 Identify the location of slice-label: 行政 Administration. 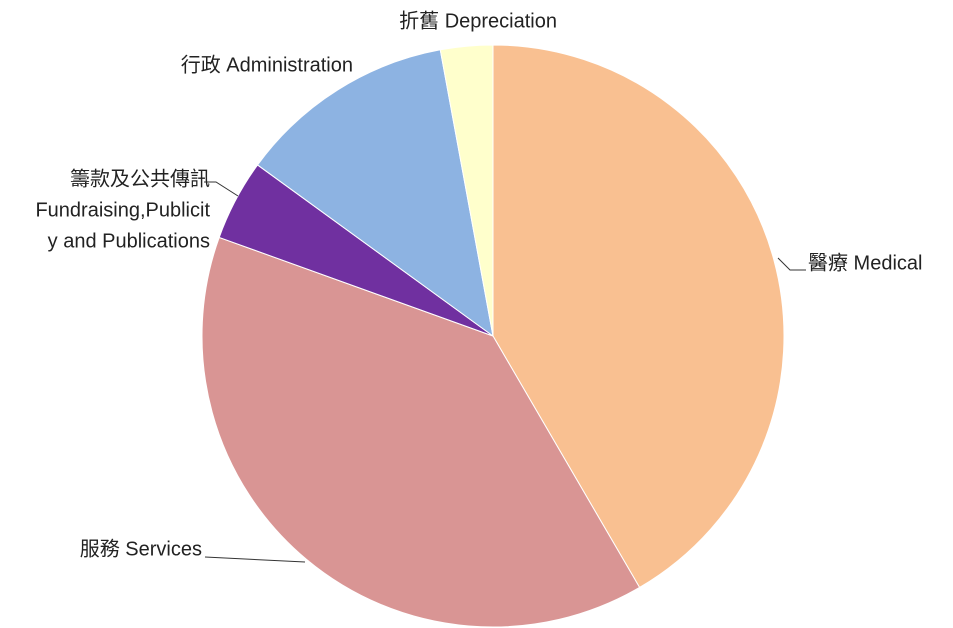
(267, 64).